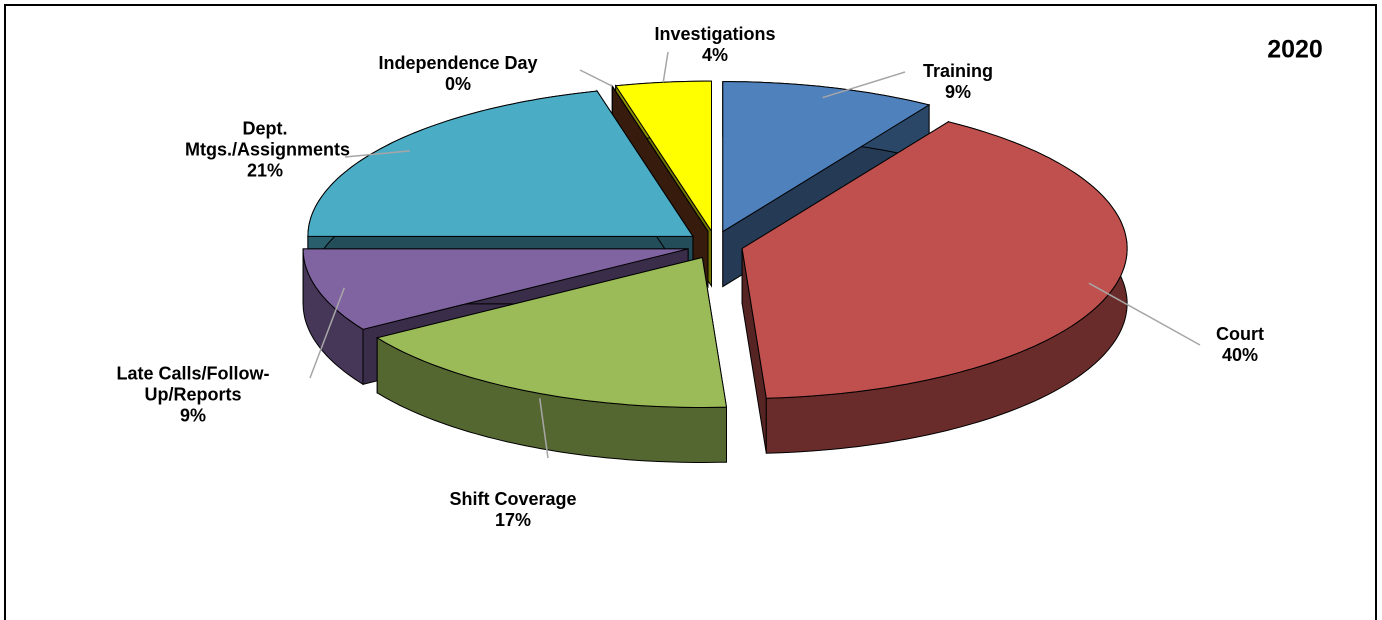 This screenshot has width=1382, height=620. What do you see at coordinates (957, 71) in the screenshot?
I see `category-label: Training` at bounding box center [957, 71].